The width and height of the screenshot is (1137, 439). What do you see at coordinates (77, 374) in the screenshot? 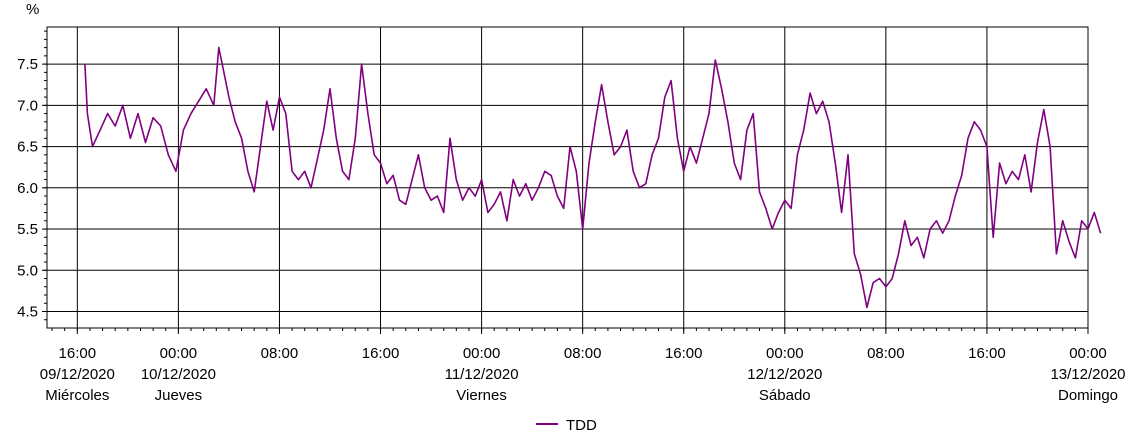
I see `x-tick-label: 09/12/2020` at bounding box center [77, 374].